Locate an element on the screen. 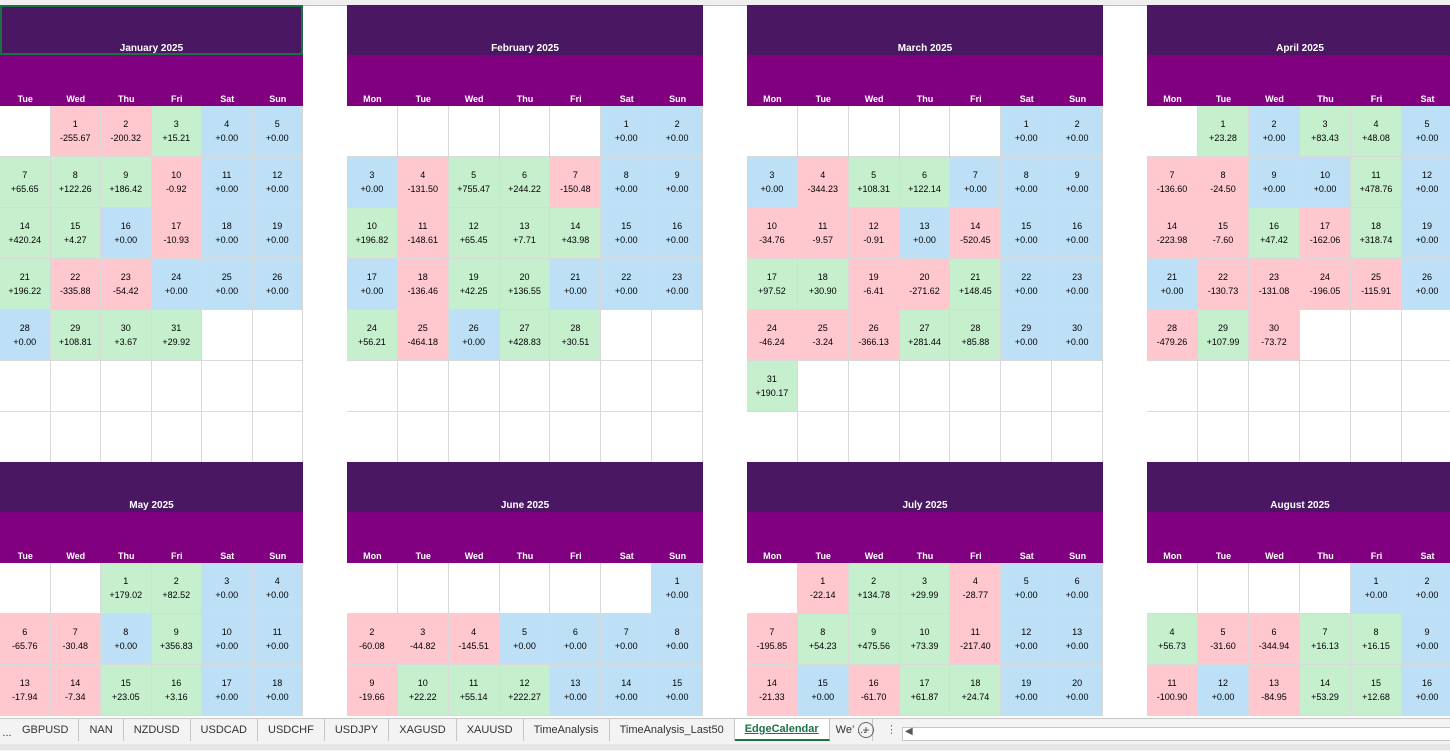  day-cell: 25 -464.18 is located at coordinates (423, 335).